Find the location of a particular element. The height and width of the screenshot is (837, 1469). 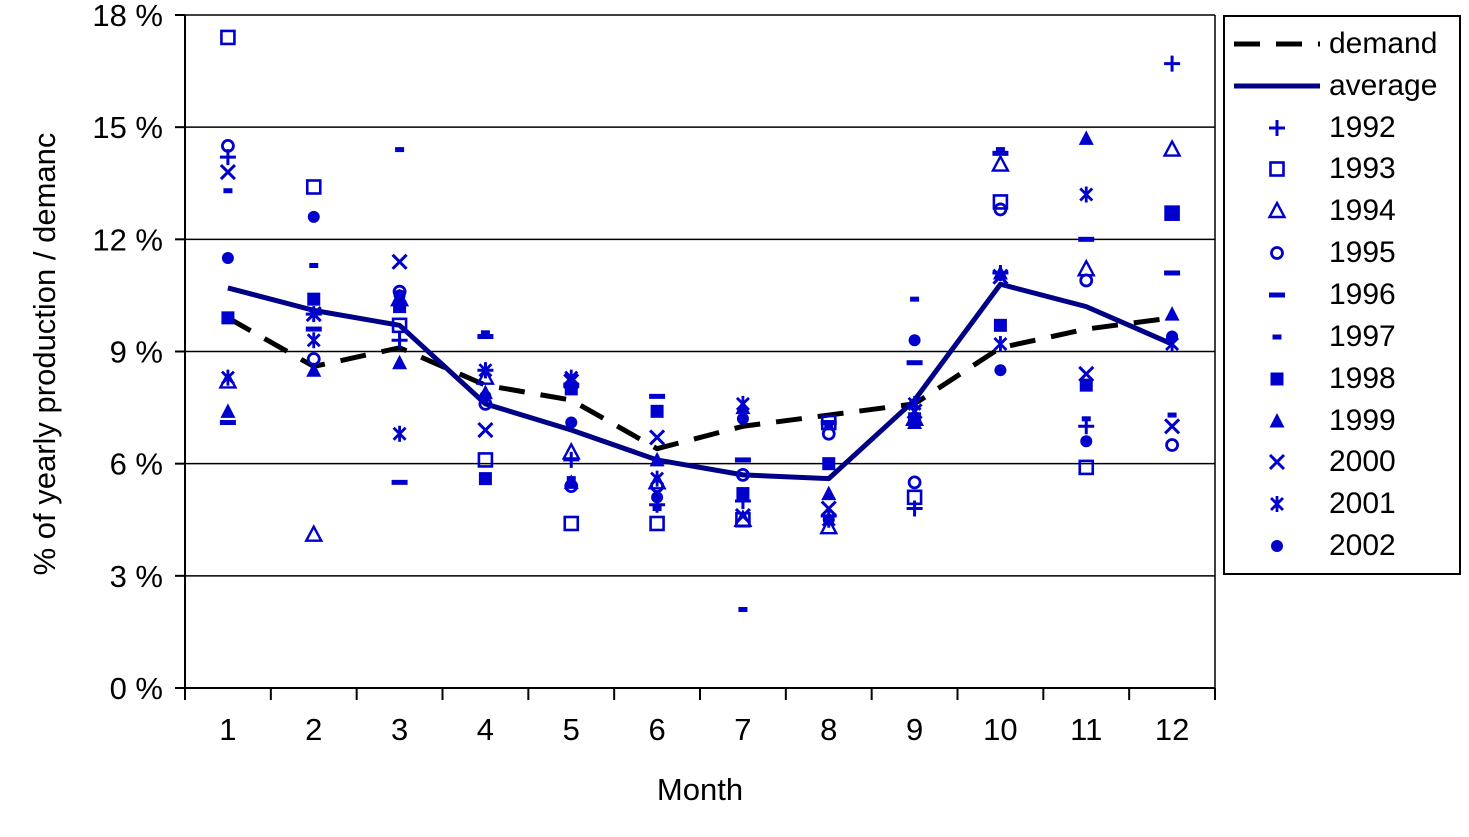

demand-line is located at coordinates (699, 383).